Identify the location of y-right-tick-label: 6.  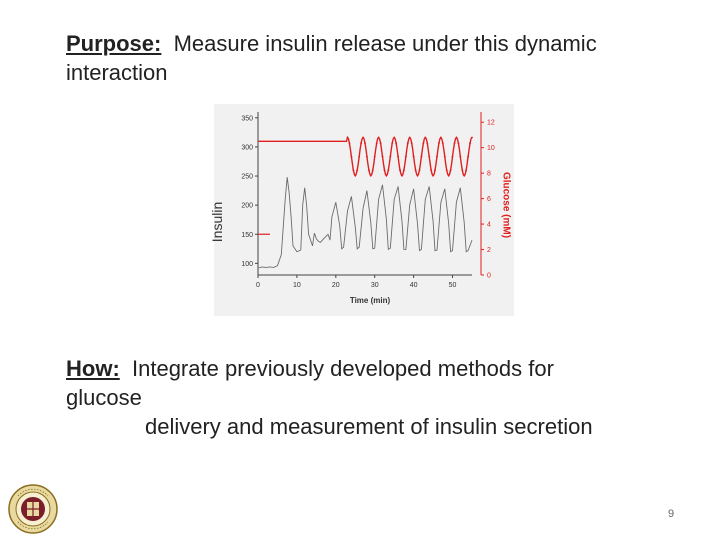
(489, 199).